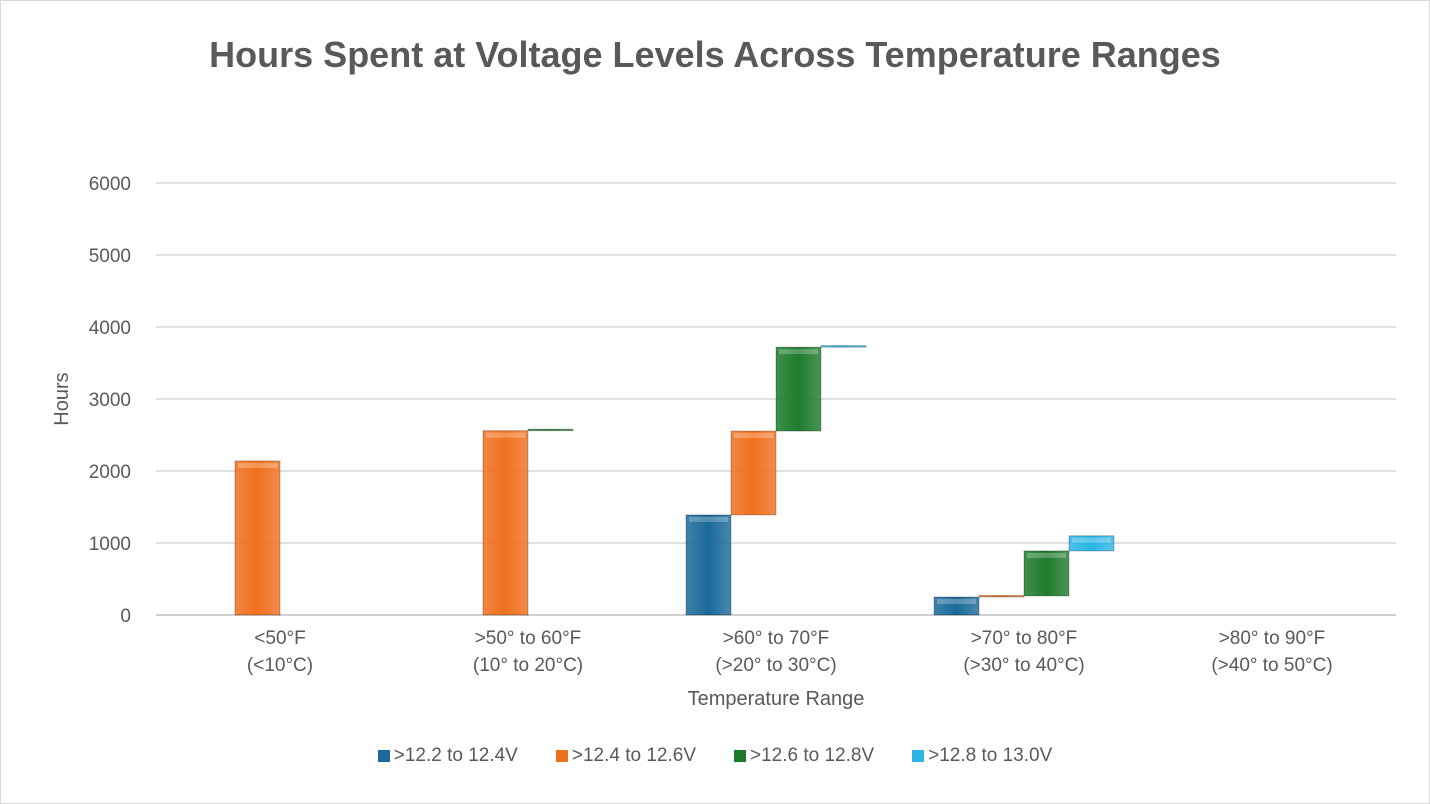  I want to click on x-tick-label: >70° to 80°F, so click(1024, 638).